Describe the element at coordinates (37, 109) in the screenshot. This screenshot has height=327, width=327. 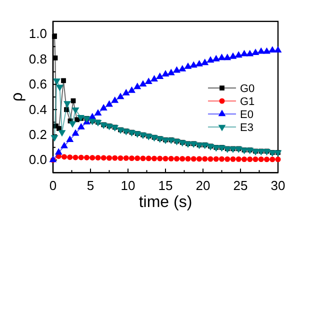
I see `y-tick-label: 0.4` at that location.